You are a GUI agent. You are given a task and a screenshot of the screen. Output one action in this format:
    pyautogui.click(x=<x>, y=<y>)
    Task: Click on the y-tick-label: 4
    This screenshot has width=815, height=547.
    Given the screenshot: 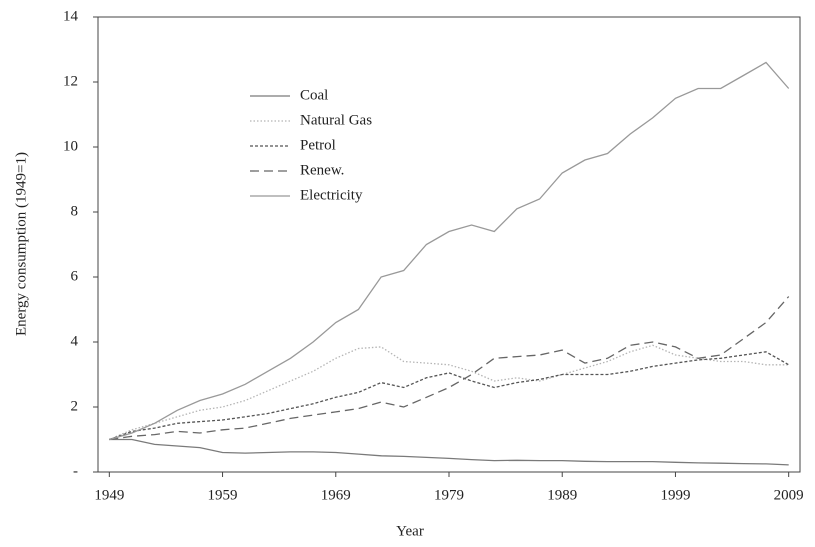 What is the action you would take?
    pyautogui.click(x=75, y=341)
    